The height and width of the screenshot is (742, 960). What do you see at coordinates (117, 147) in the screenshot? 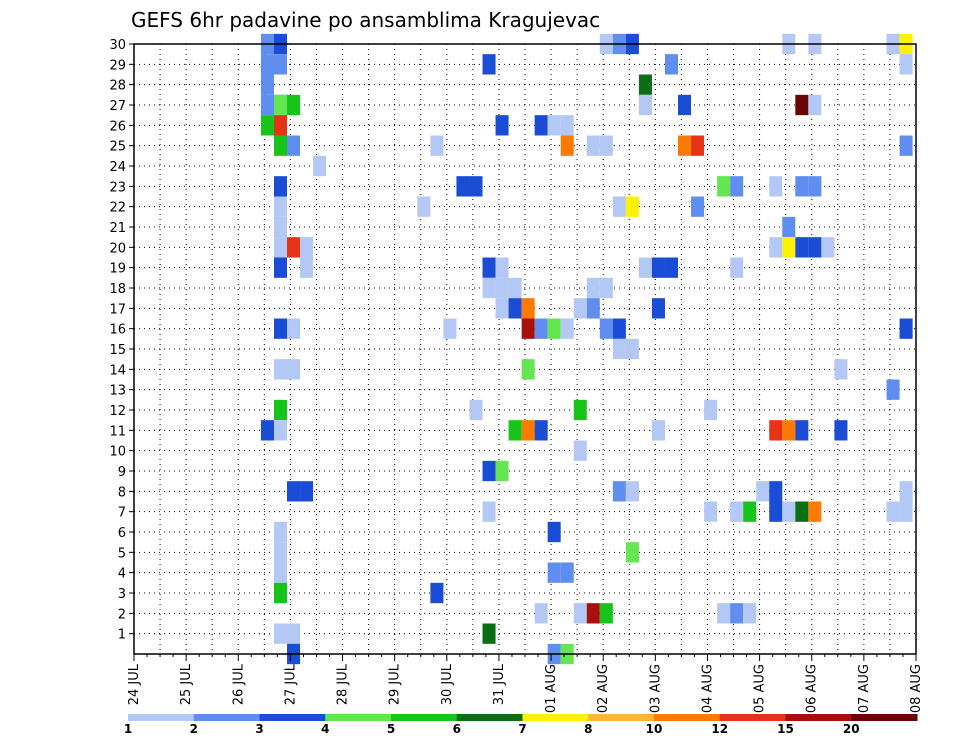
I see `y-tick-label: 25` at bounding box center [117, 147].